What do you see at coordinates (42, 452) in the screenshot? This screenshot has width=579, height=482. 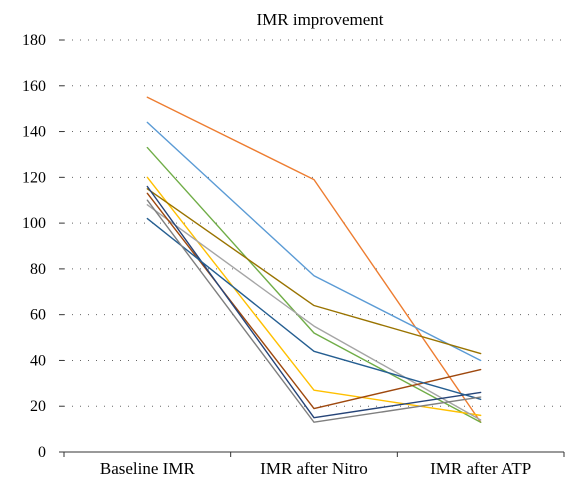 I see `y-tick-label: 0` at bounding box center [42, 452].